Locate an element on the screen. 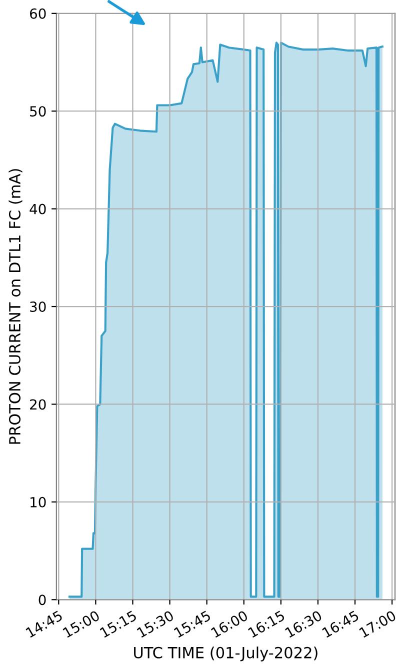 The image size is (418, 670). y-tick-label: 20 is located at coordinates (38, 404).